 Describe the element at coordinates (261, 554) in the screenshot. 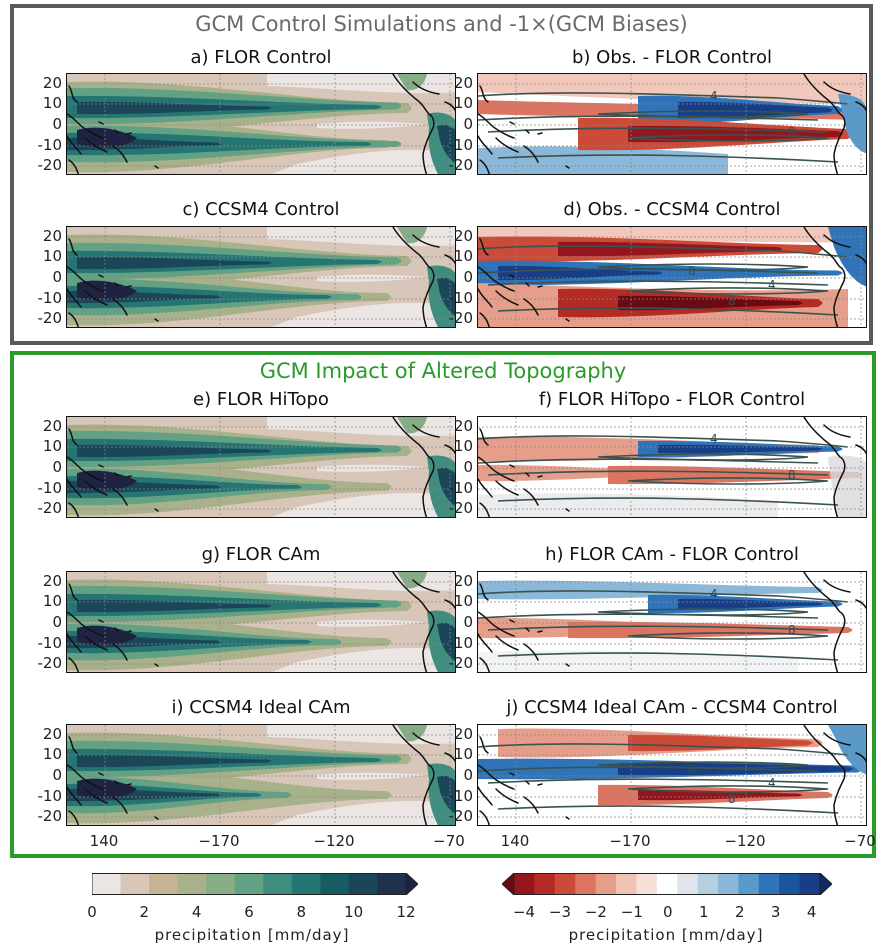

I see `panel-title: g) FLOR CAm` at that location.